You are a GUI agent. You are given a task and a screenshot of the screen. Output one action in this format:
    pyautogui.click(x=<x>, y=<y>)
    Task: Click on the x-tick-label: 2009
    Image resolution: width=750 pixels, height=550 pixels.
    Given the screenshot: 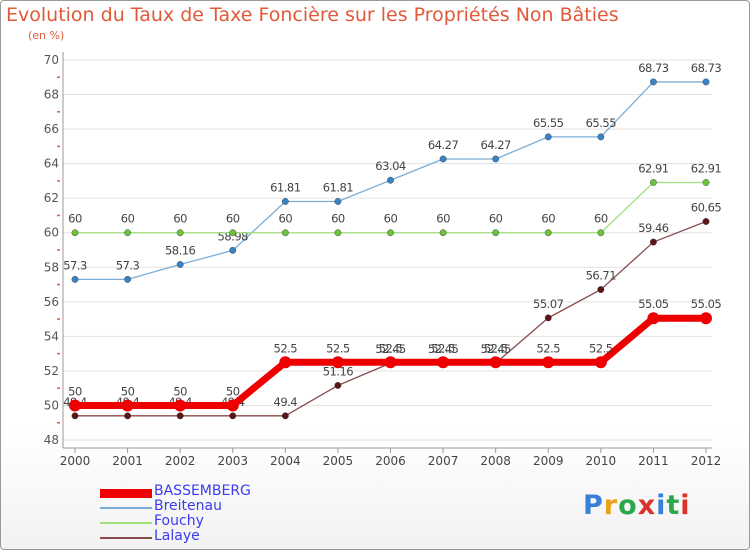 What is the action you would take?
    pyautogui.click(x=548, y=461)
    